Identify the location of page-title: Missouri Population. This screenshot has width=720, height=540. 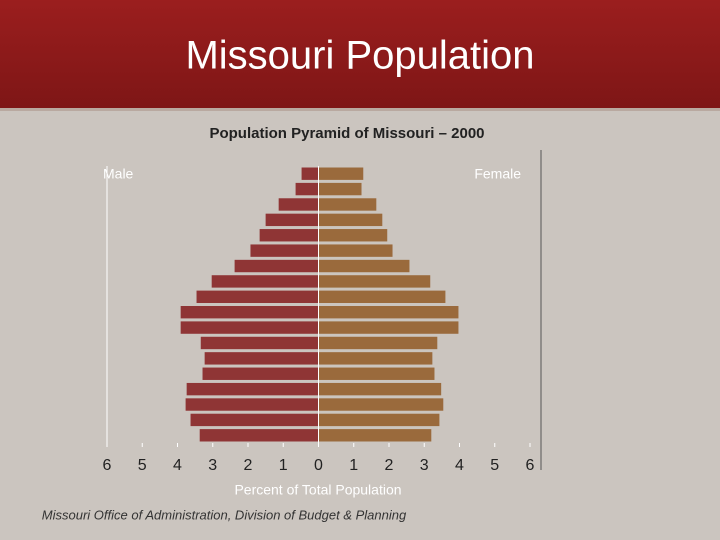
(359, 56).